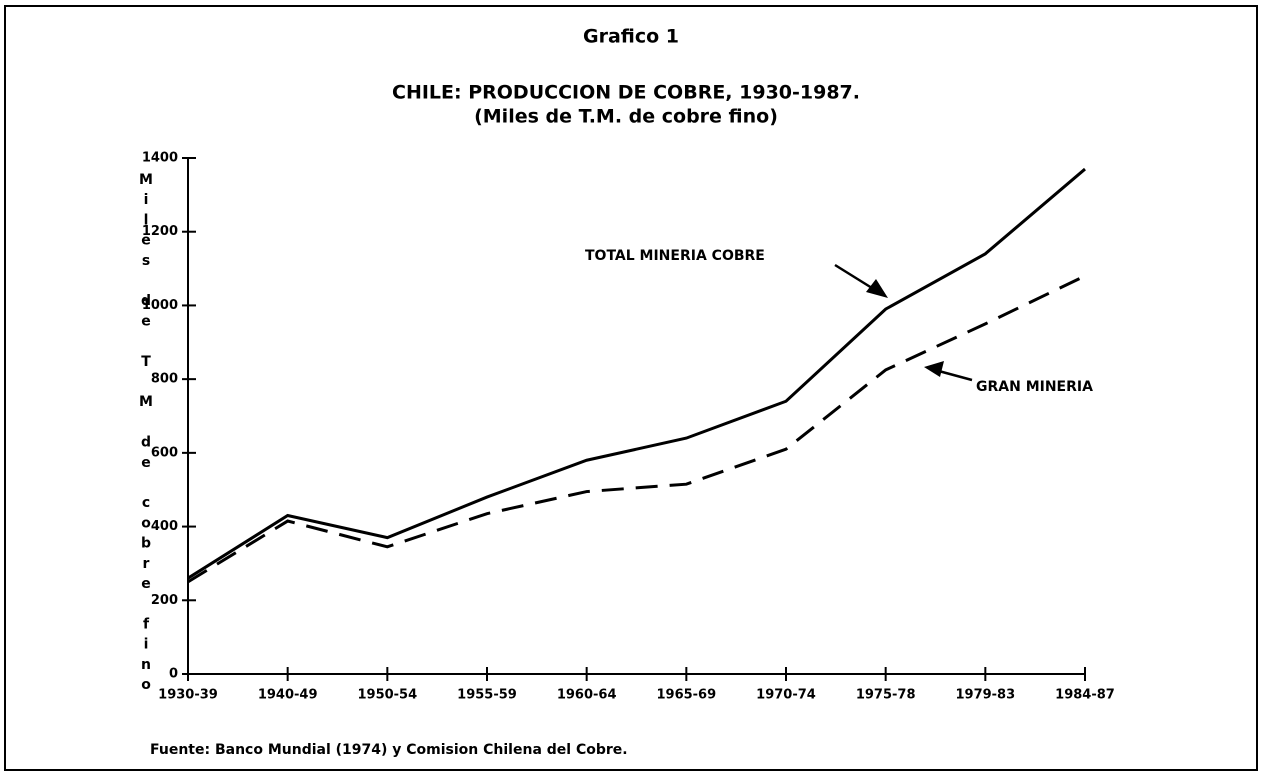 This screenshot has height=780, width=1263. I want to click on y-tick-label: 600, so click(164, 452).